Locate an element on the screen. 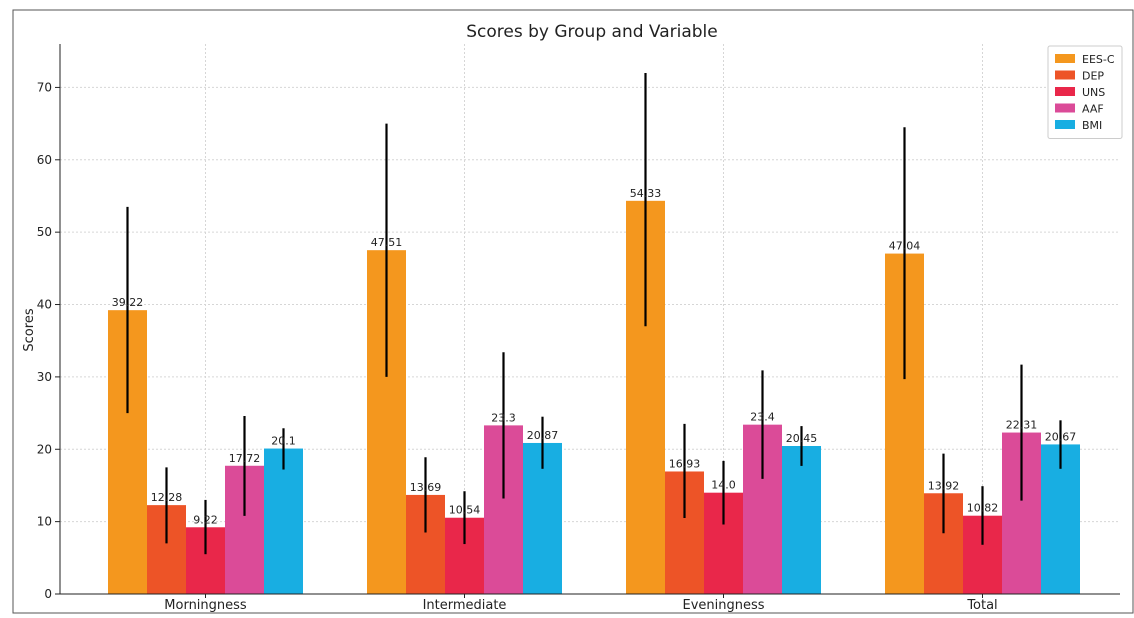 This screenshot has height=618, width=1134. y-tick-label: 20 is located at coordinates (44, 449).